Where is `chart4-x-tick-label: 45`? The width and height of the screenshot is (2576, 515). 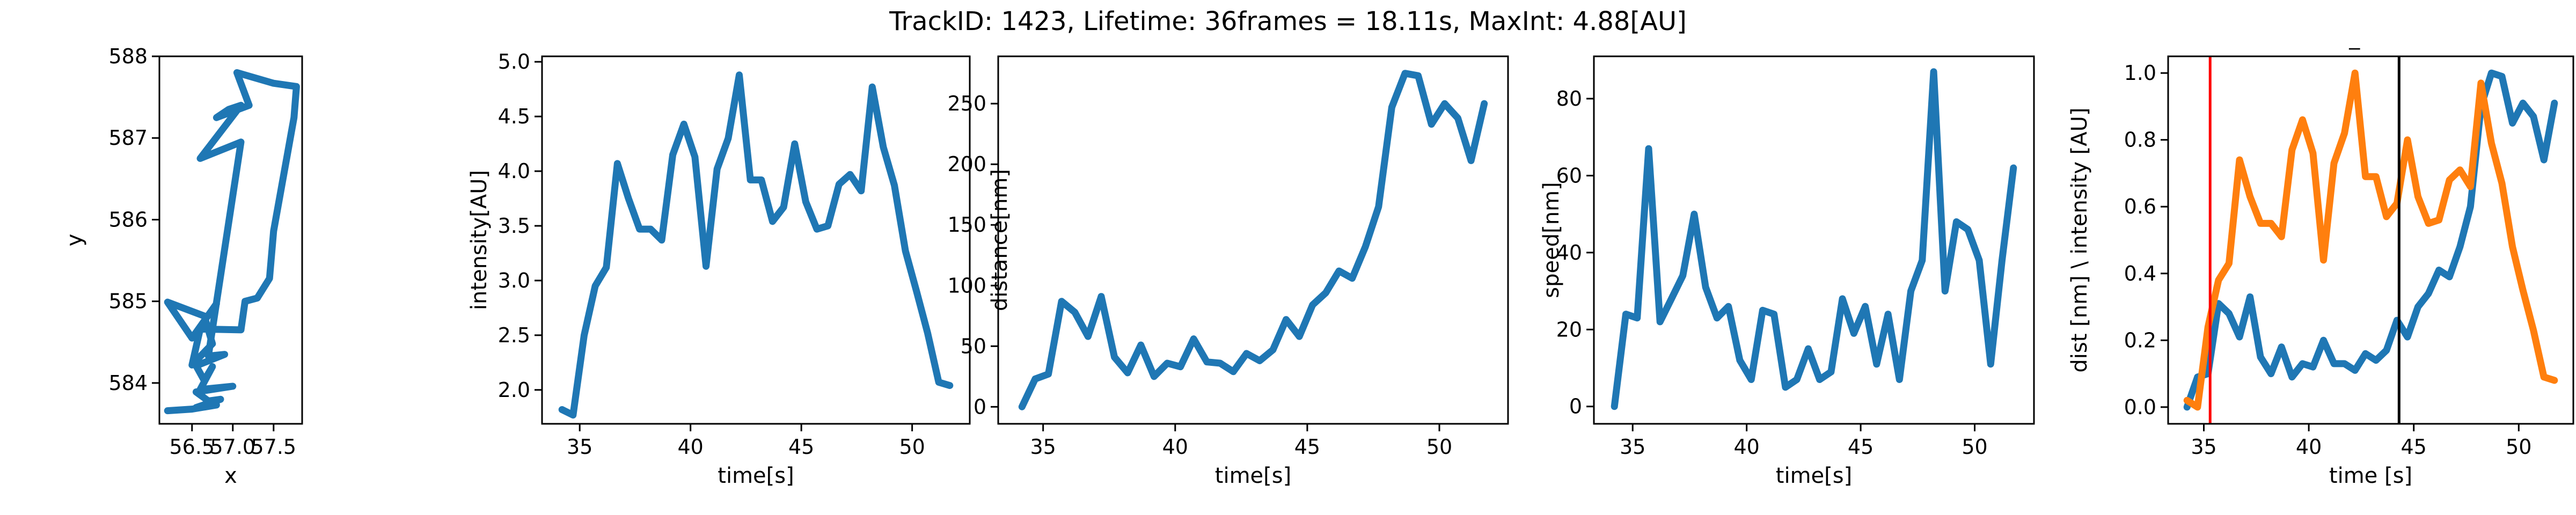 chart4-x-tick-label: 45 is located at coordinates (1861, 447).